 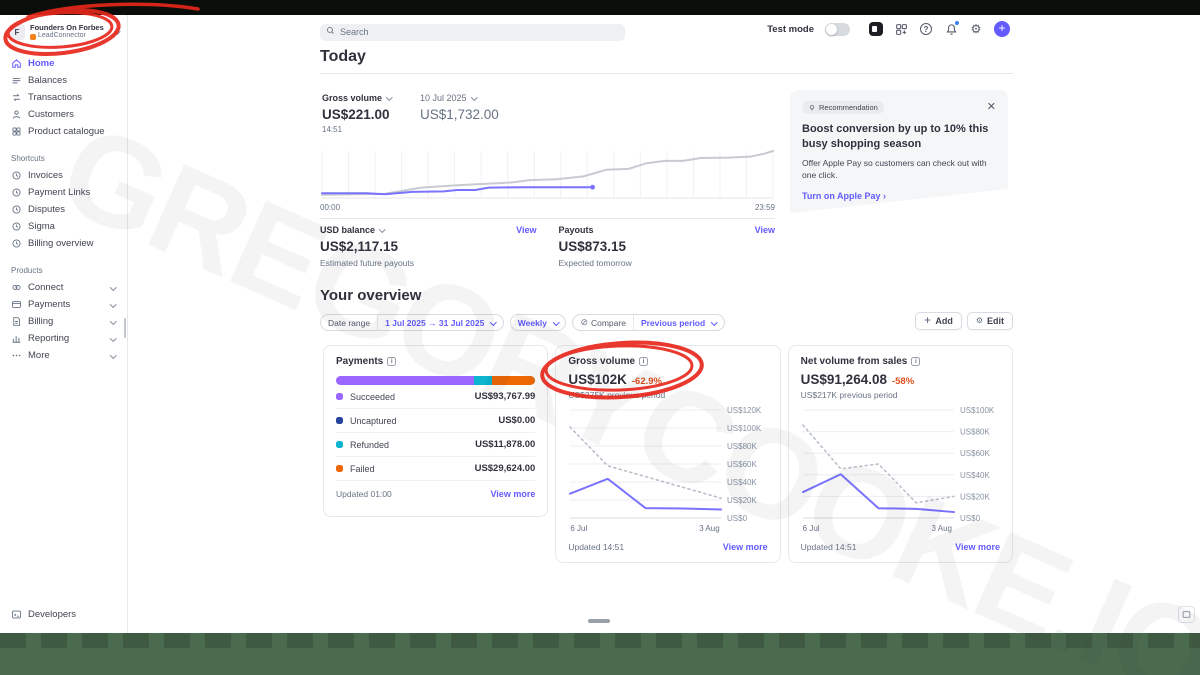 I want to click on account-avatar: F, so click(x=17, y=32).